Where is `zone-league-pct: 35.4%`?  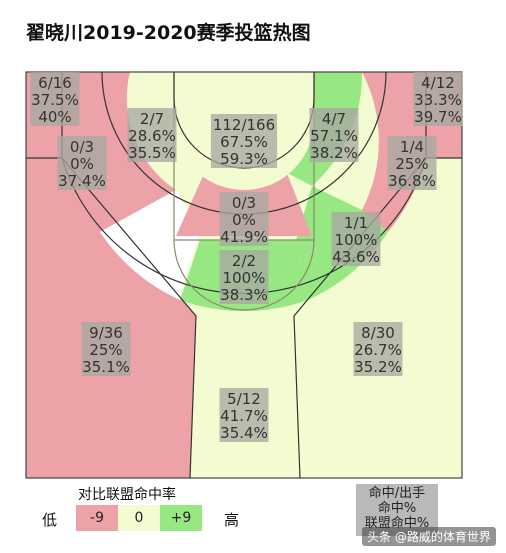 zone-league-pct: 35.4% is located at coordinates (244, 433).